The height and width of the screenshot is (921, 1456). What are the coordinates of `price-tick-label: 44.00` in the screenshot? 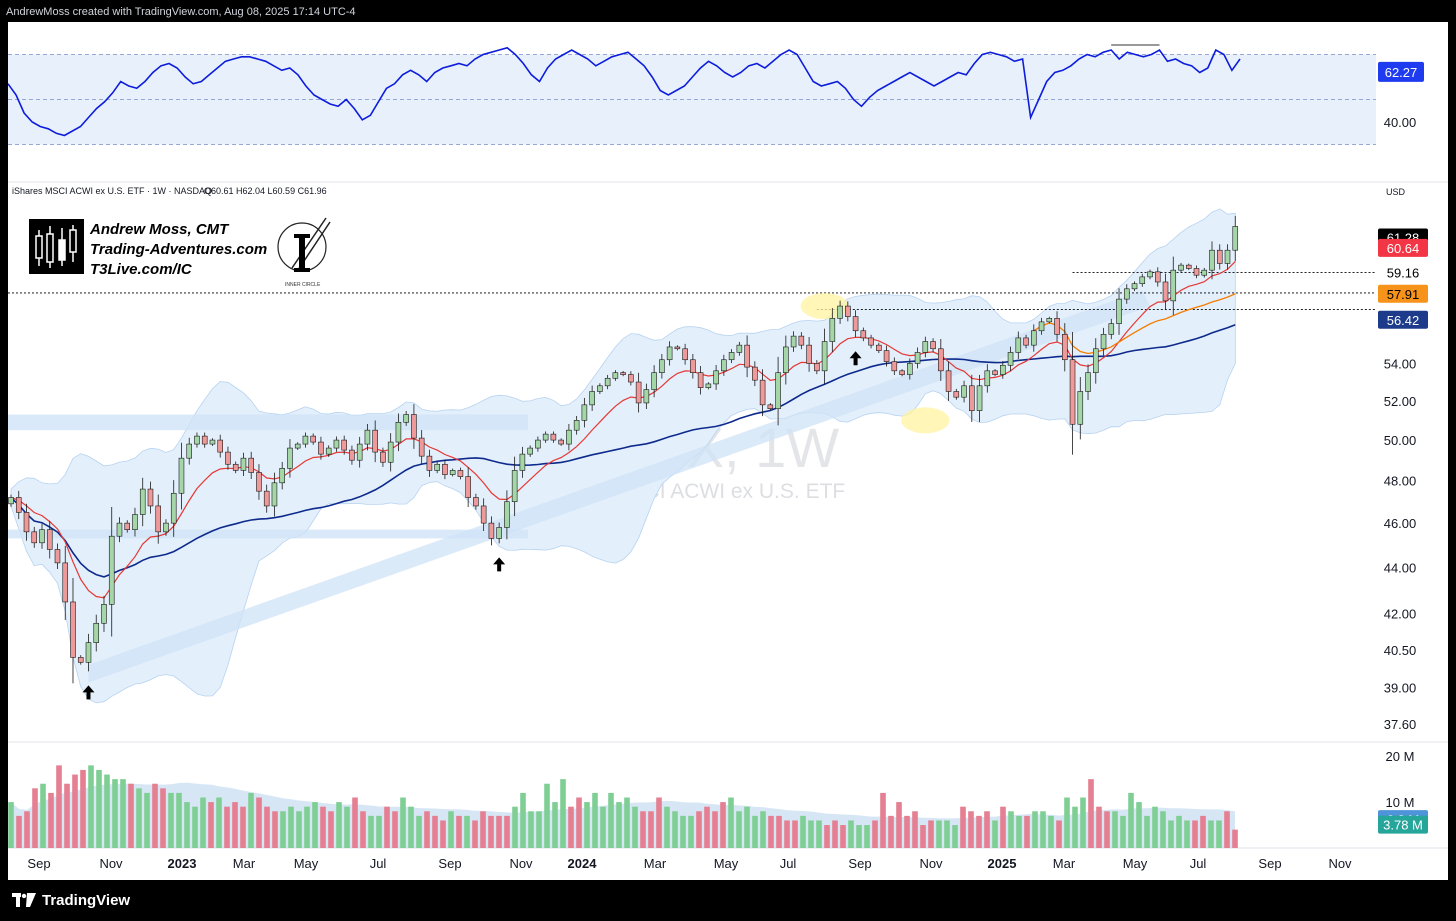 It's located at (1400, 567).